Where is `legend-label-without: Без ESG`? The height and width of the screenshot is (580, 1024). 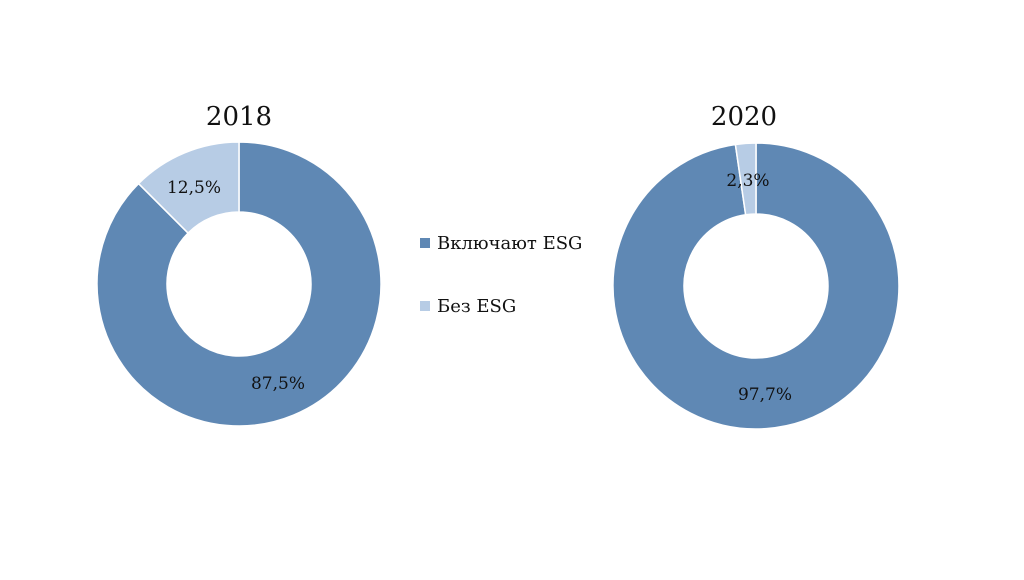 legend-label-without: Без ESG is located at coordinates (476, 306).